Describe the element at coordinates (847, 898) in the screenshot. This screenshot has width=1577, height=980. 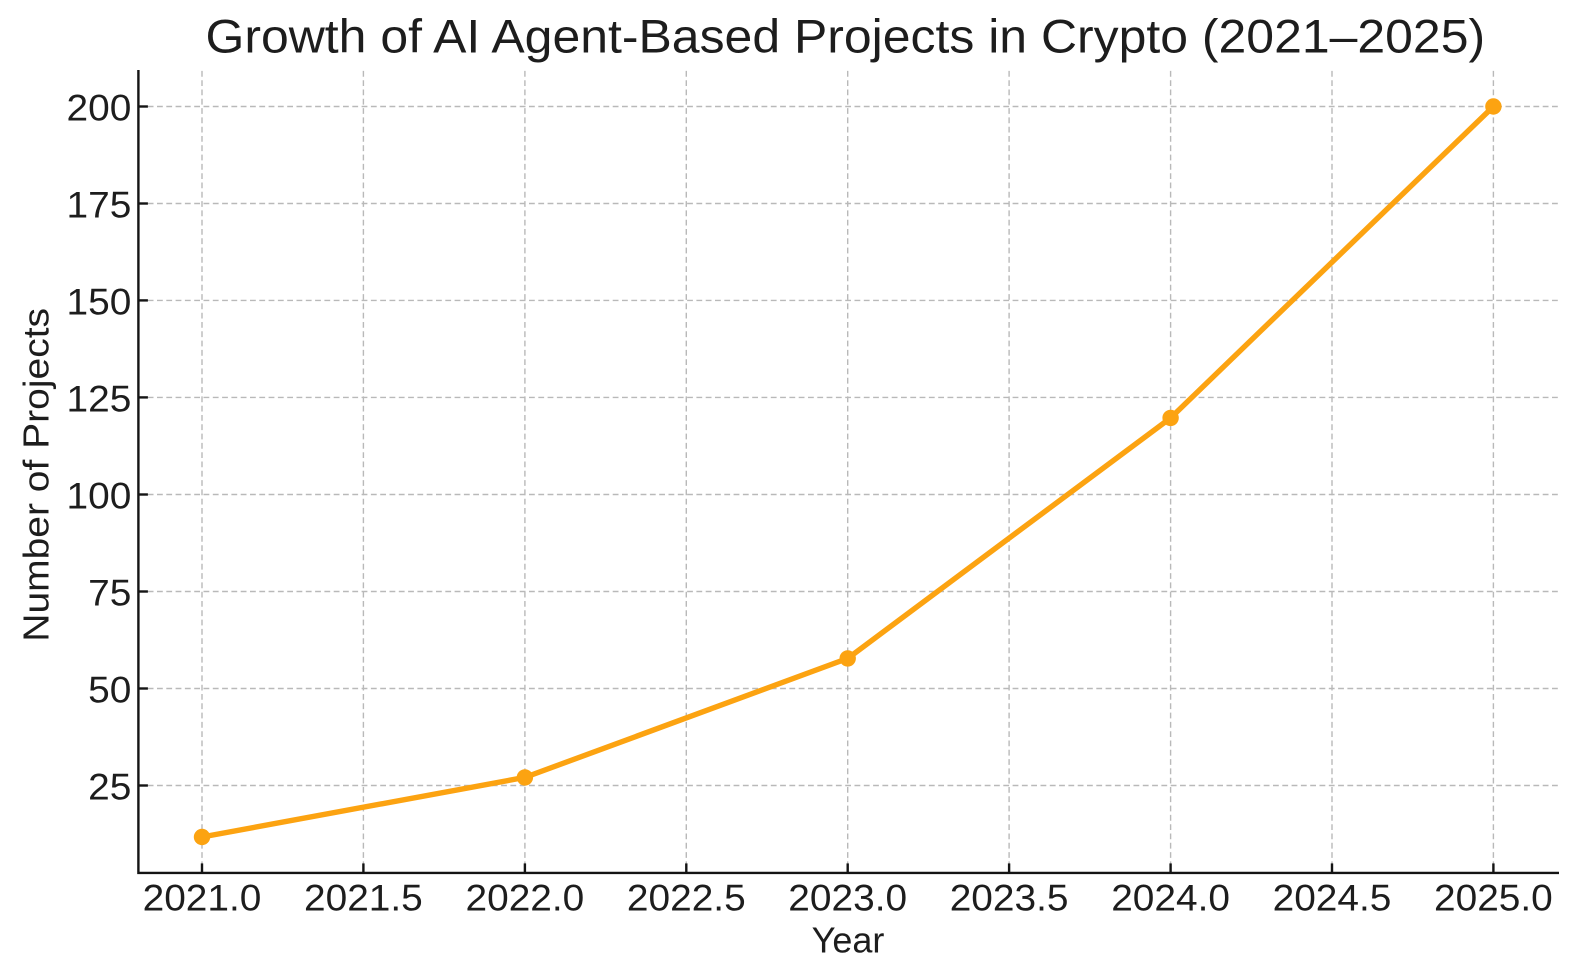
I see `svg-text: 2023.0` at that location.